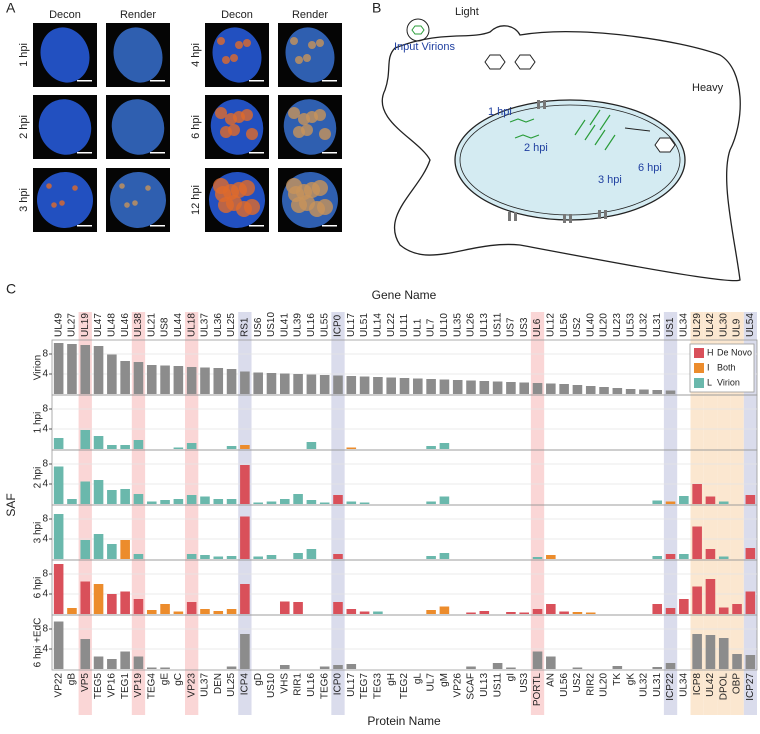  I want to click on y-tick-label: 4, so click(45, 539).